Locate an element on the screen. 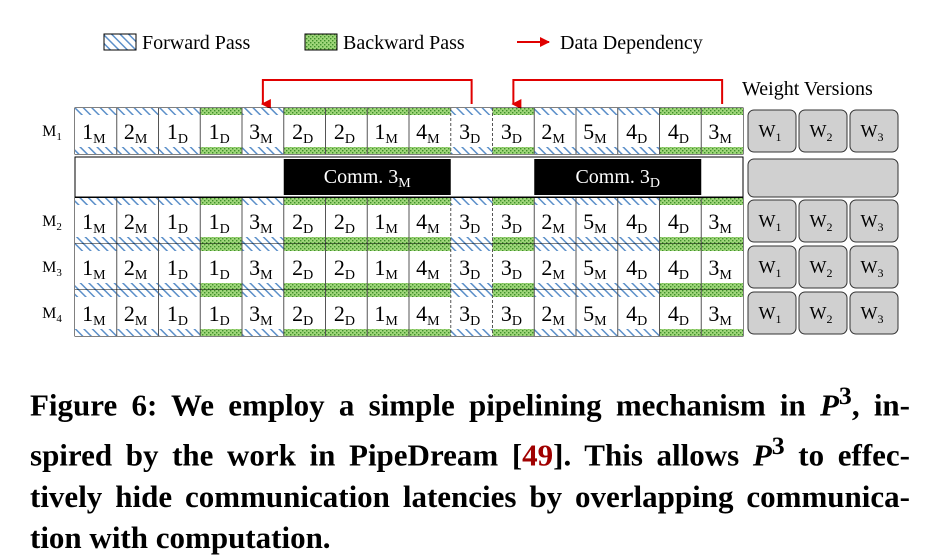 This screenshot has height=558, width=938. legend-forward-swatch is located at coordinates (120, 42).